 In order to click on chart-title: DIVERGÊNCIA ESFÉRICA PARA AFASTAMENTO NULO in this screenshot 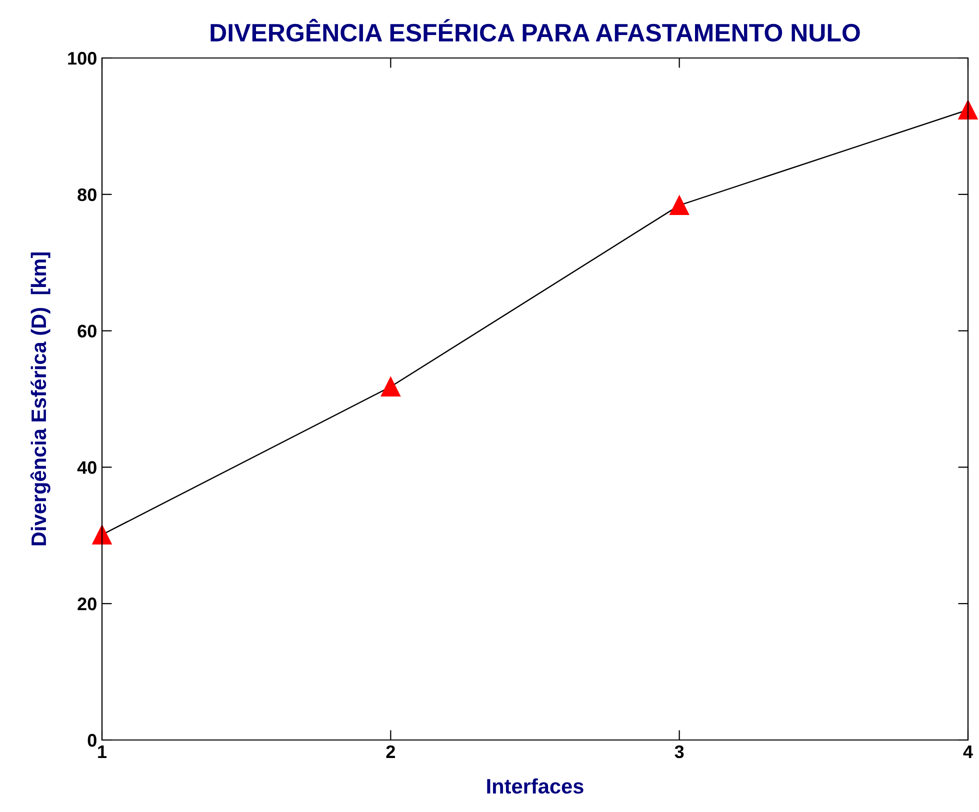, I will do `click(535, 30)`.